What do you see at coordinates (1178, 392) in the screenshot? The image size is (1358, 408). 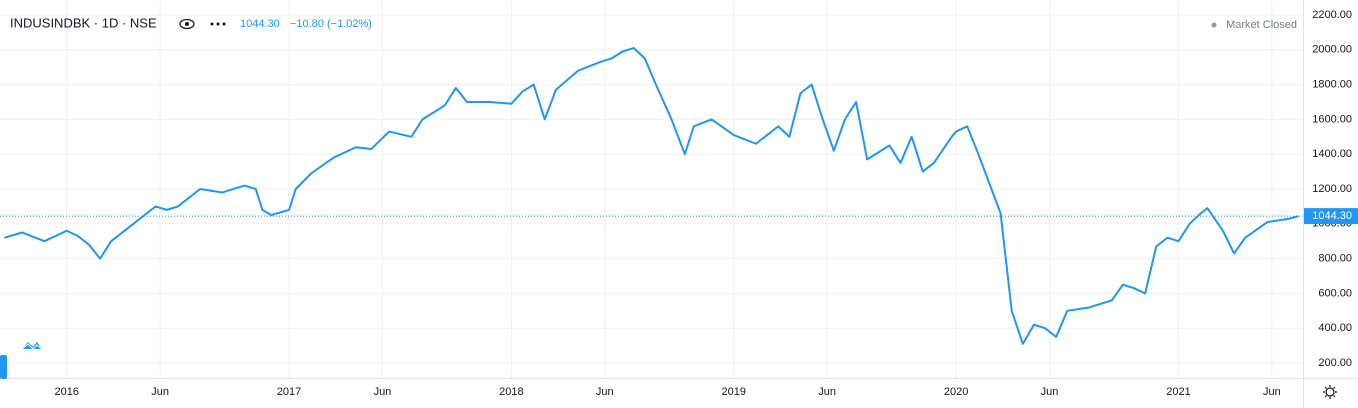 I see `x-tick-label: 2021` at bounding box center [1178, 392].